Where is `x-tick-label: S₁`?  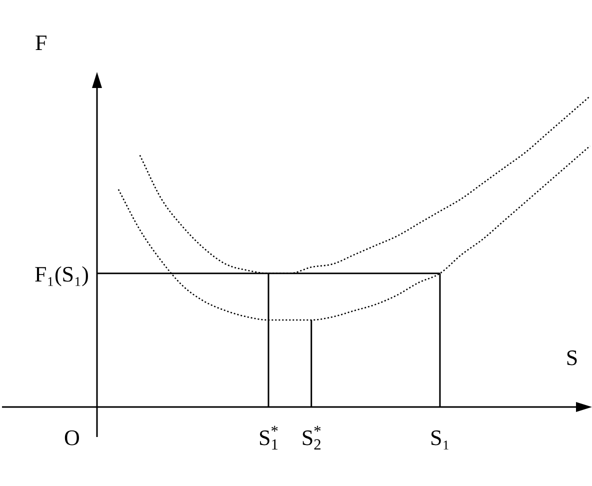 x-tick-label: S₁ is located at coordinates (440, 437).